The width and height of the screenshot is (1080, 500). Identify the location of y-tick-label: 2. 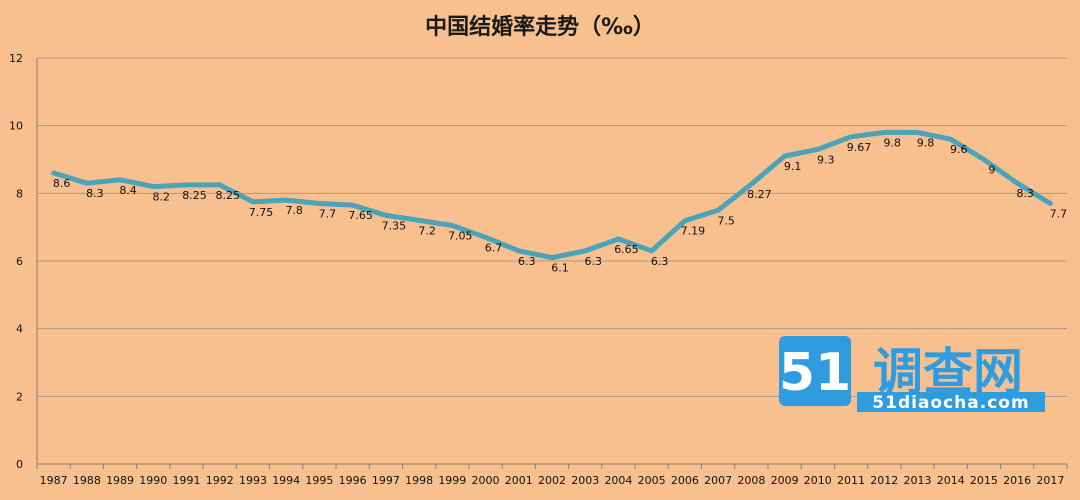
(19, 396).